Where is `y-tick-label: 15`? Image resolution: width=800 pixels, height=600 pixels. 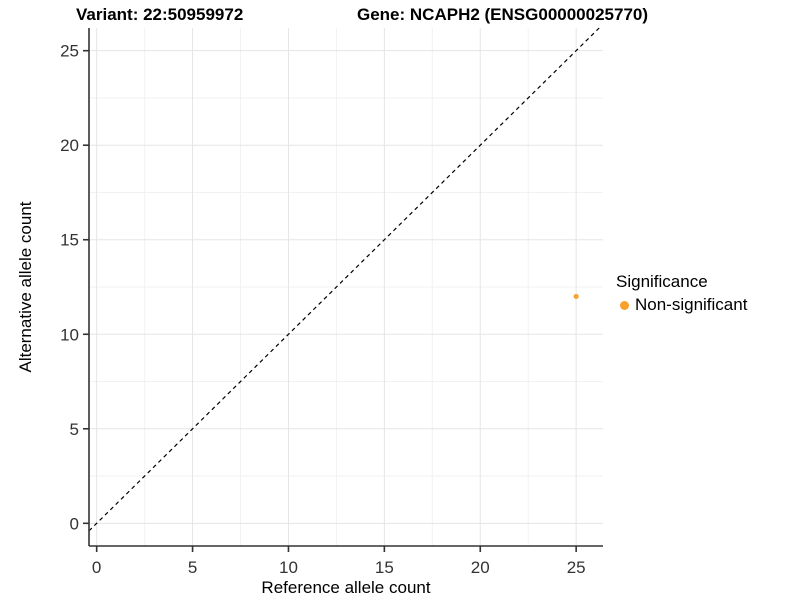 y-tick-label: 15 is located at coordinates (69, 240).